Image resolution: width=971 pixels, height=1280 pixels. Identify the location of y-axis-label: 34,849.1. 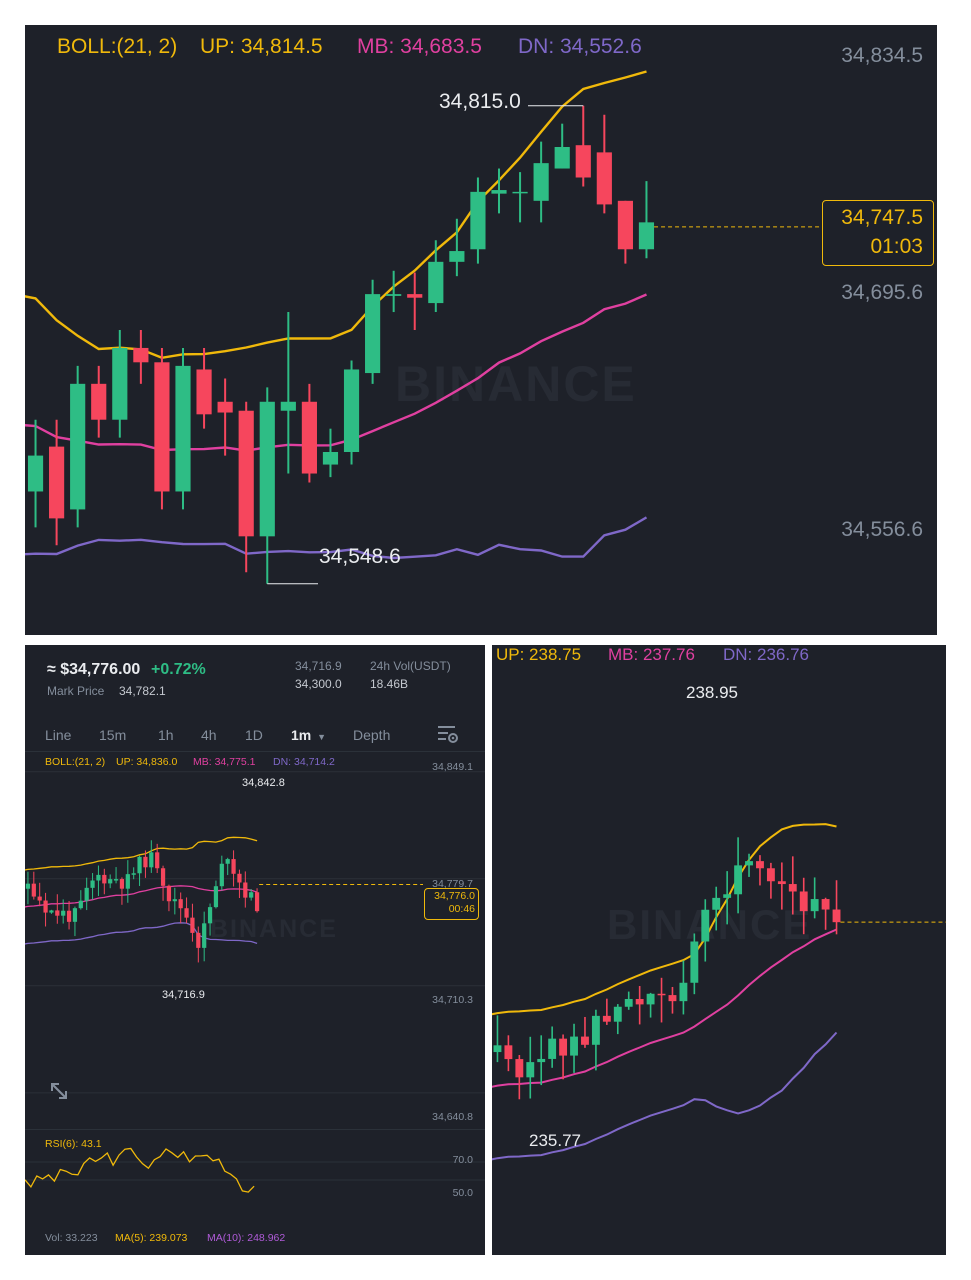
(452, 767).